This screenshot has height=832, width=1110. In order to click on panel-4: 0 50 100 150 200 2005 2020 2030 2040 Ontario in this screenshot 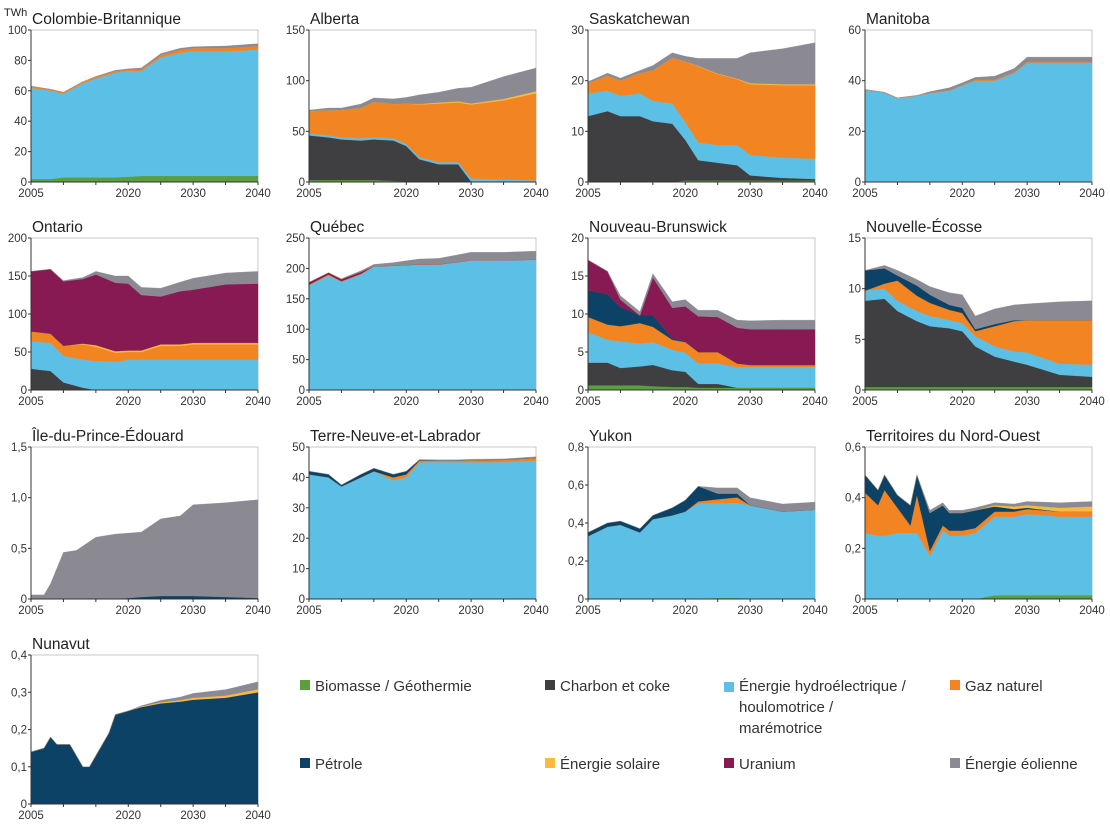, I will do `click(139, 313)`.